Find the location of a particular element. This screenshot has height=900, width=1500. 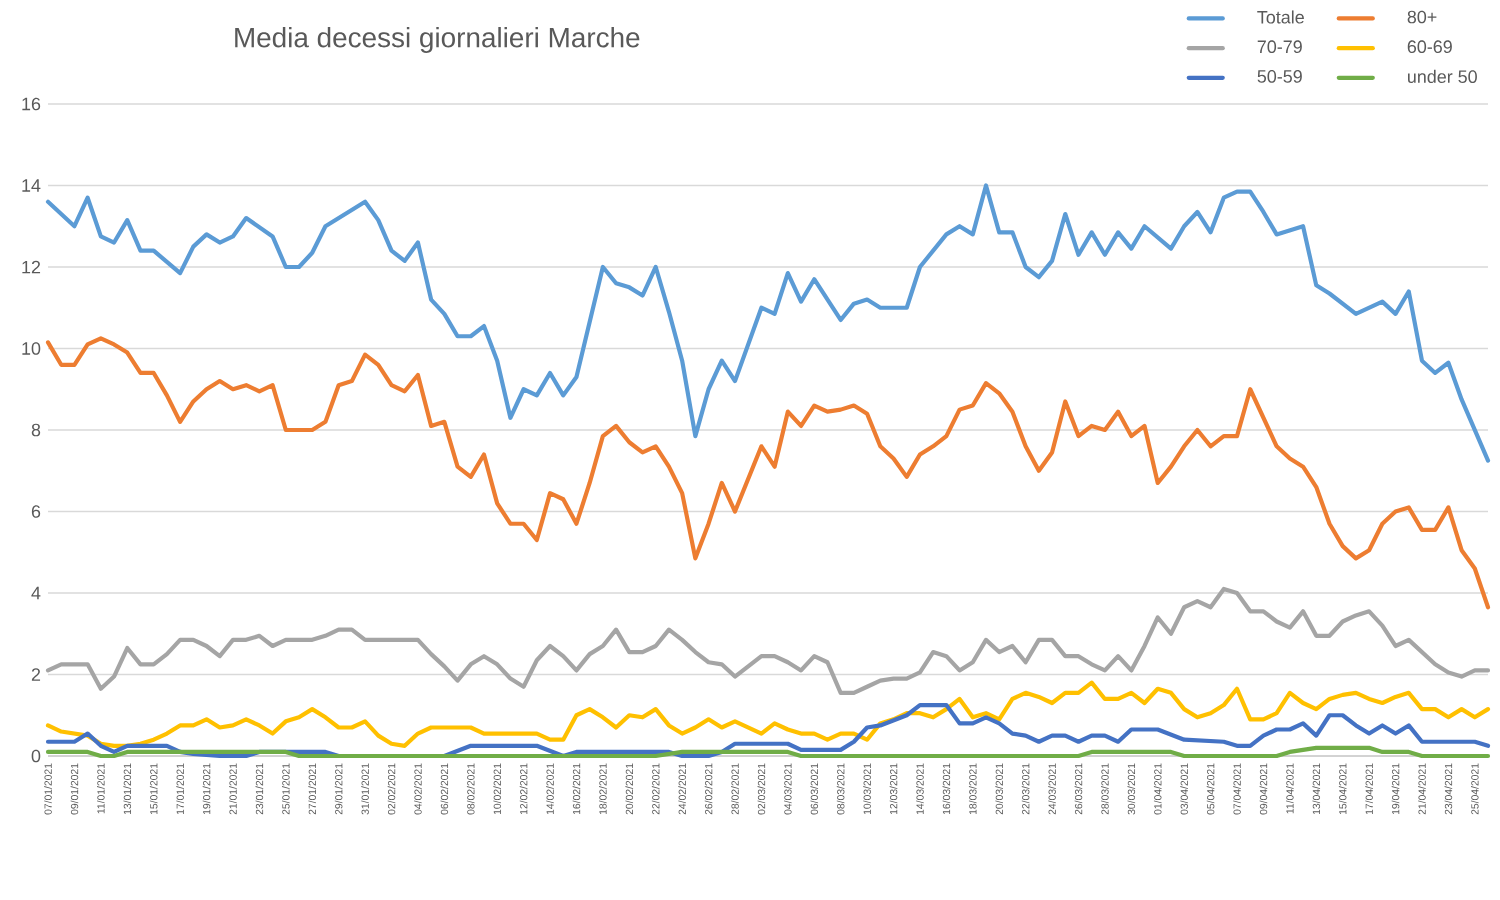

y-tick-label: 4 is located at coordinates (36, 593).